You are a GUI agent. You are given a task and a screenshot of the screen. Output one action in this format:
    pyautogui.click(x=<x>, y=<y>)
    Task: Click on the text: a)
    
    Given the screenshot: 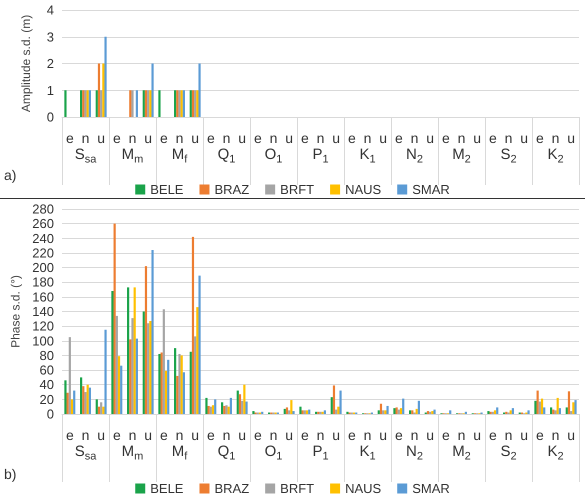 What is the action you would take?
    pyautogui.click(x=10, y=175)
    